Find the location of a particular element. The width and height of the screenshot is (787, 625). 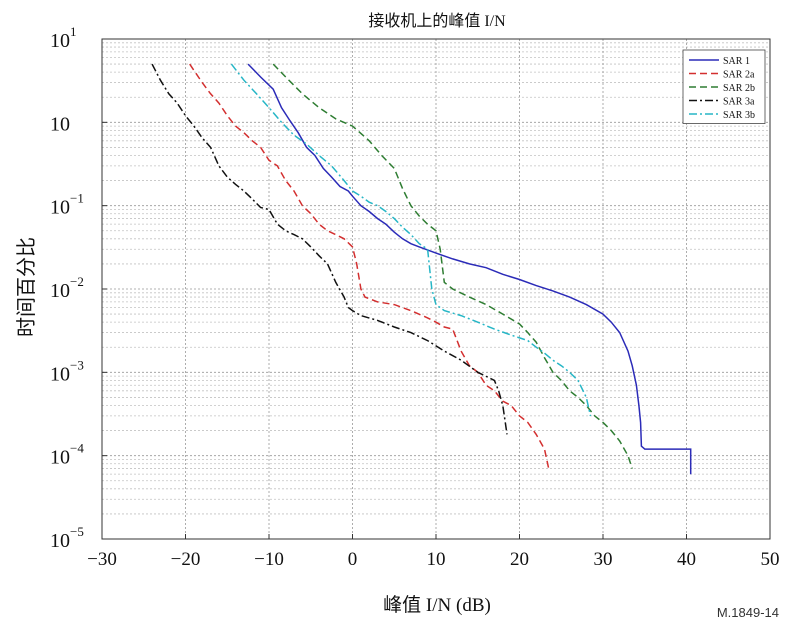

y-tick-label: 10¹ is located at coordinates (63, 38).